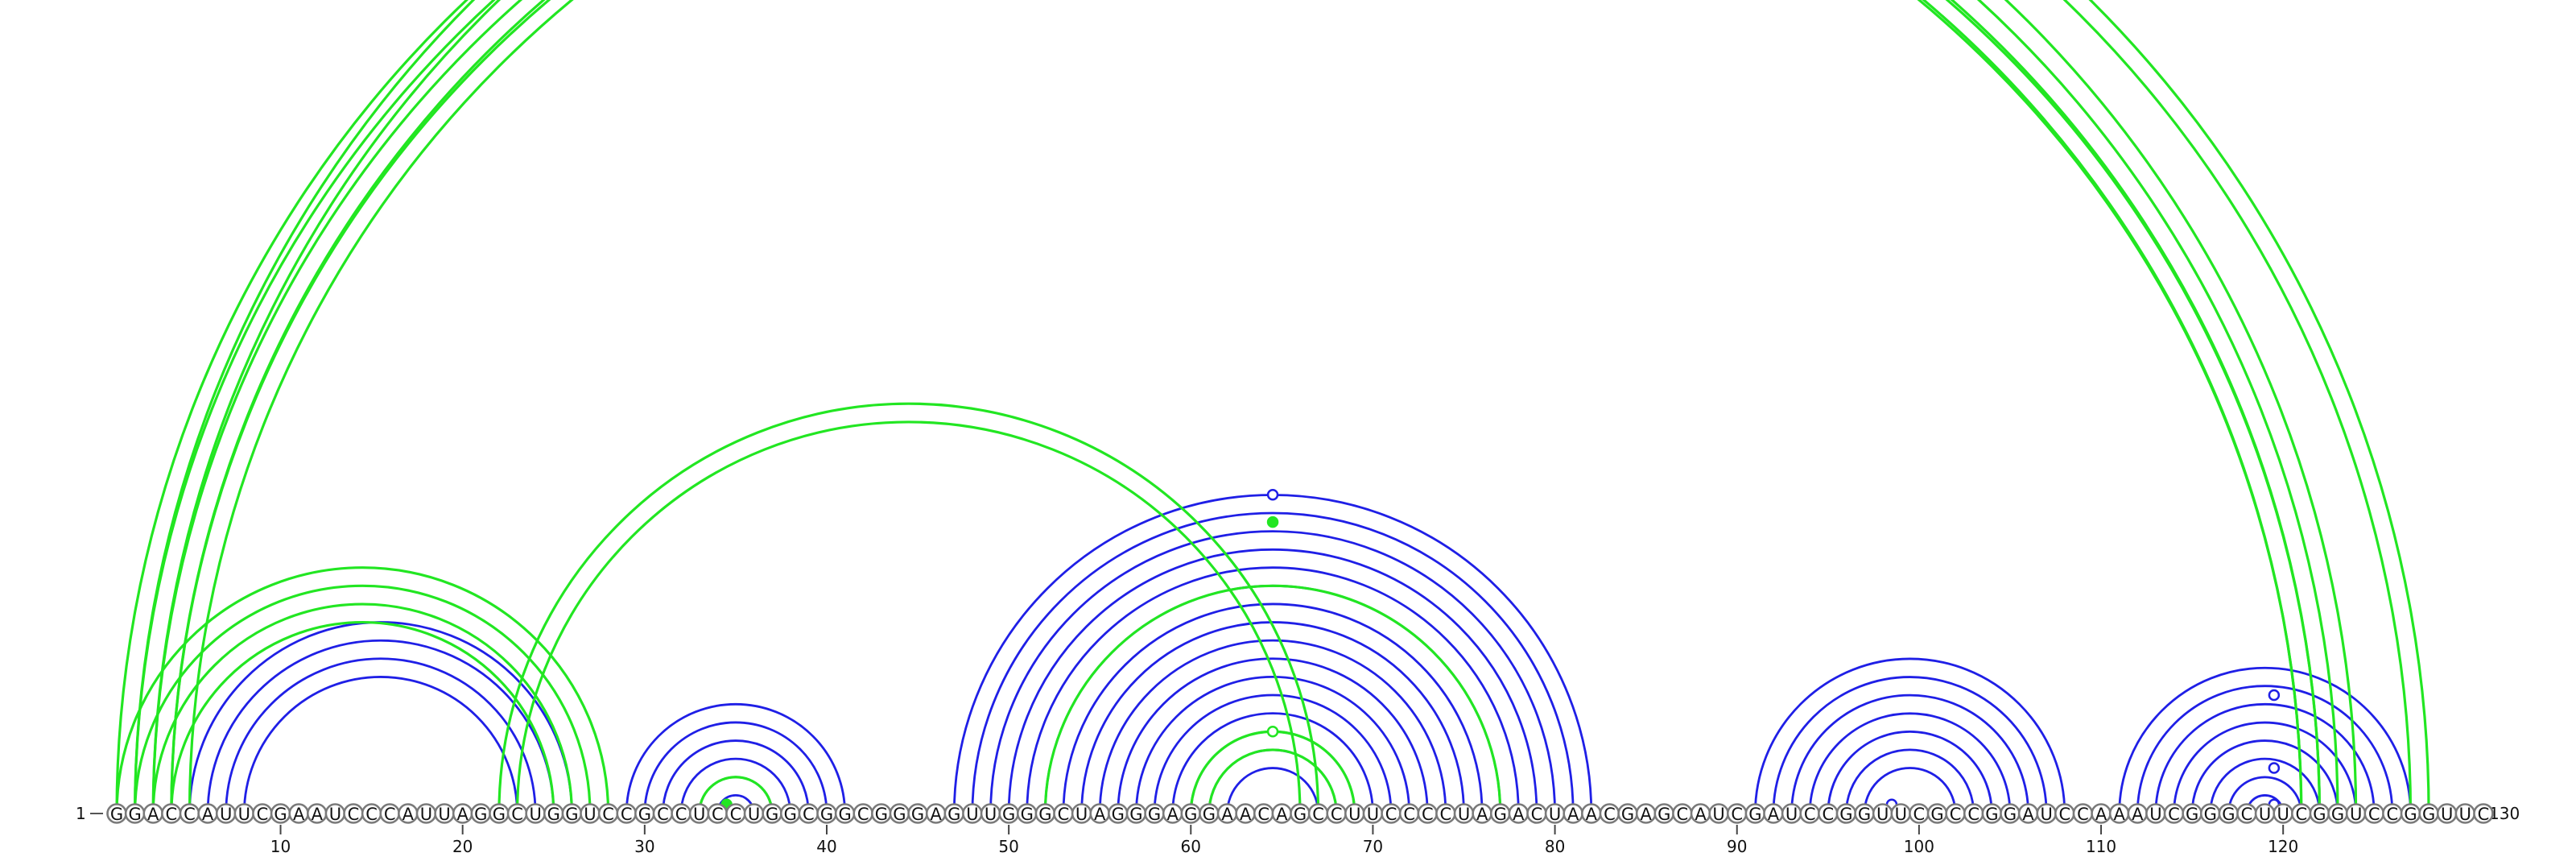  Describe the element at coordinates (644, 846) in the screenshot. I see `tick-label-30: 30` at that location.